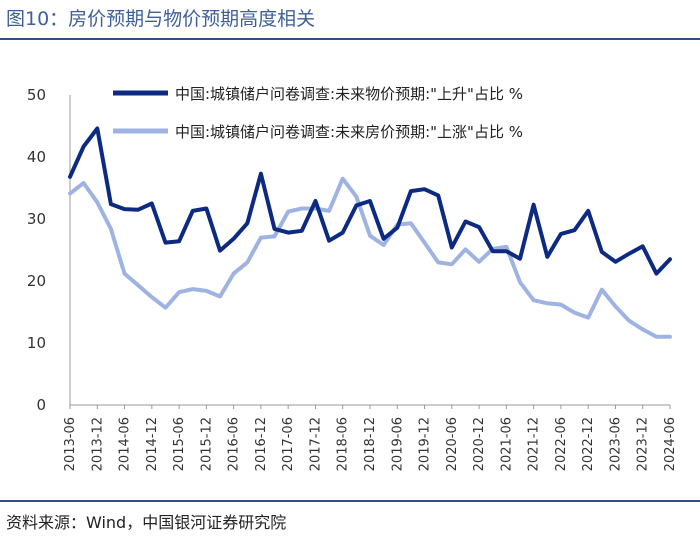  Describe the element at coordinates (349, 94) in the screenshot. I see `legend-label: 中国:城镇储户问卷调查:未来物价预期:"上升"占比 %` at that location.